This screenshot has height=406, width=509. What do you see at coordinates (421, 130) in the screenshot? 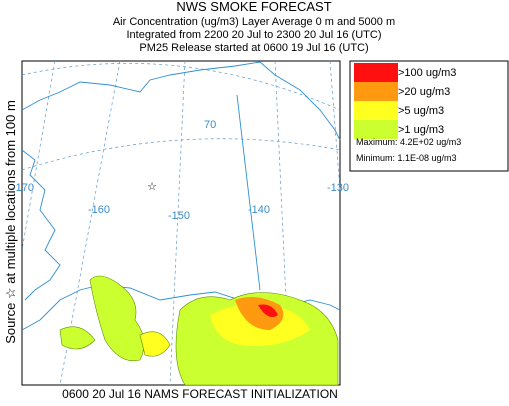
I see `legend-label: >1 ug/m3` at bounding box center [421, 130].